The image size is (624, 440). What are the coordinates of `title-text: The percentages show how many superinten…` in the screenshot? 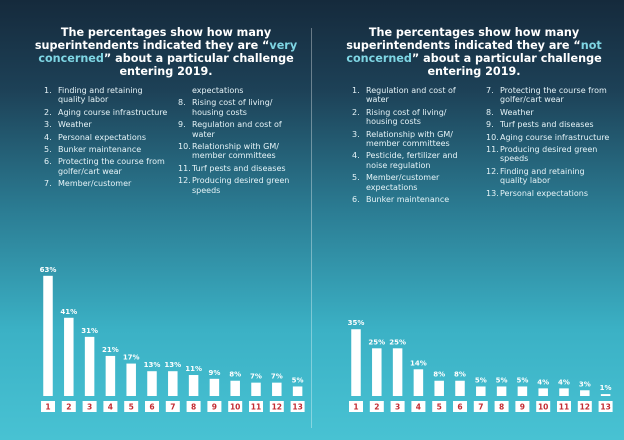 It's located at (463, 39).